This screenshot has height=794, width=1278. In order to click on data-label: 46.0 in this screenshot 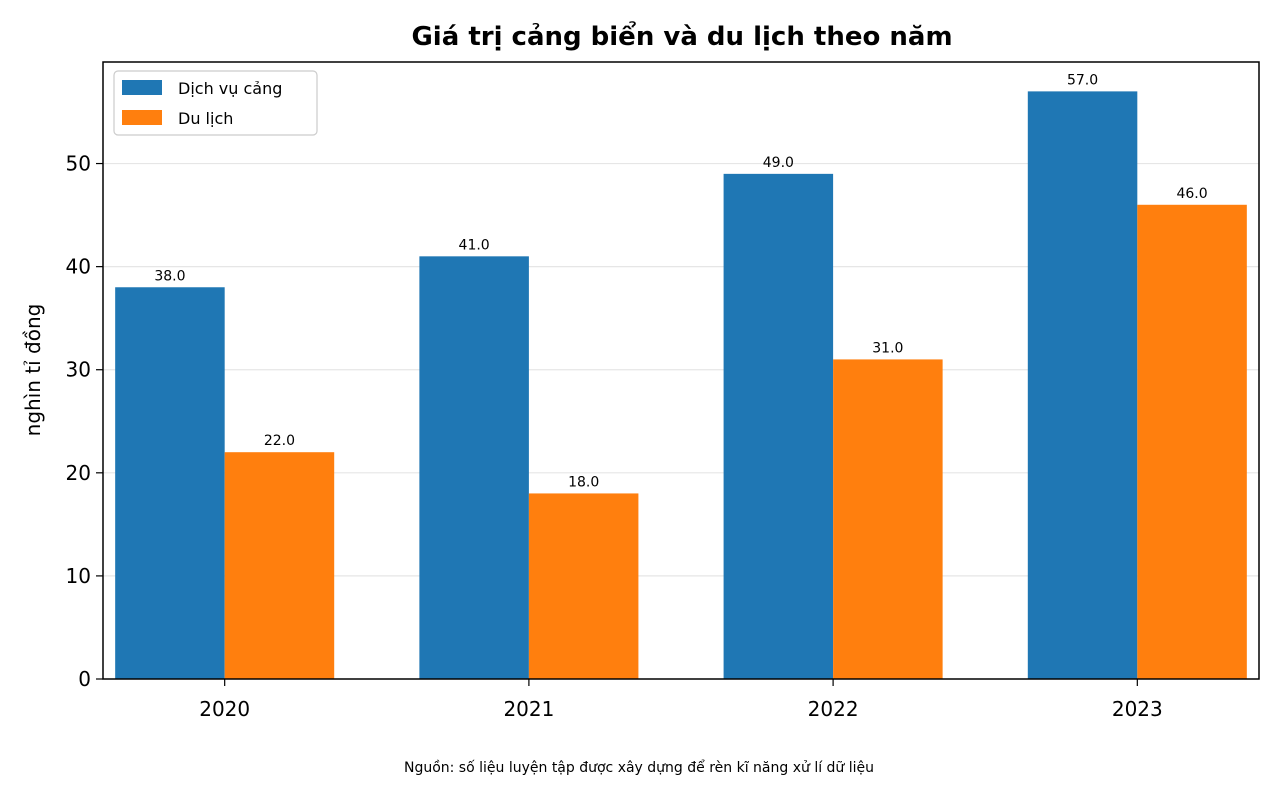, I will do `click(1191, 194)`.